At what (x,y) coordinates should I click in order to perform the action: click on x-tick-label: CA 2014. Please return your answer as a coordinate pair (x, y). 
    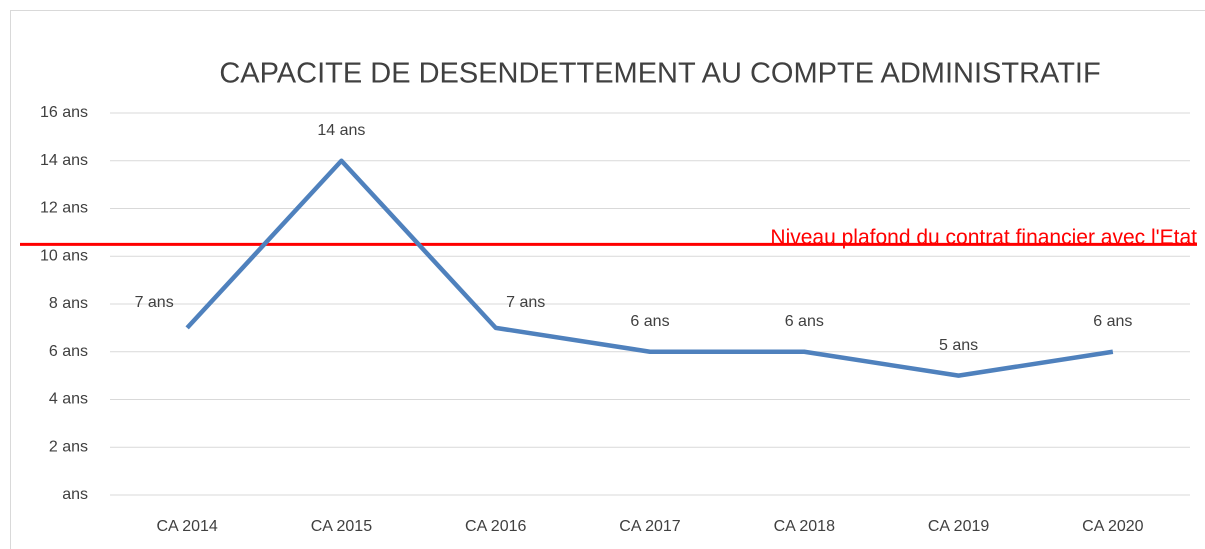
    Looking at the image, I should click on (186, 526).